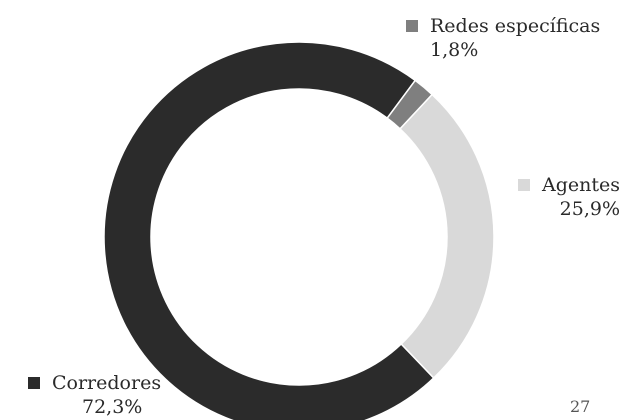 The height and width of the screenshot is (420, 623). Describe the element at coordinates (94, 395) in the screenshot. I see `legend-item-corredores: Corredores 72,3%` at that location.